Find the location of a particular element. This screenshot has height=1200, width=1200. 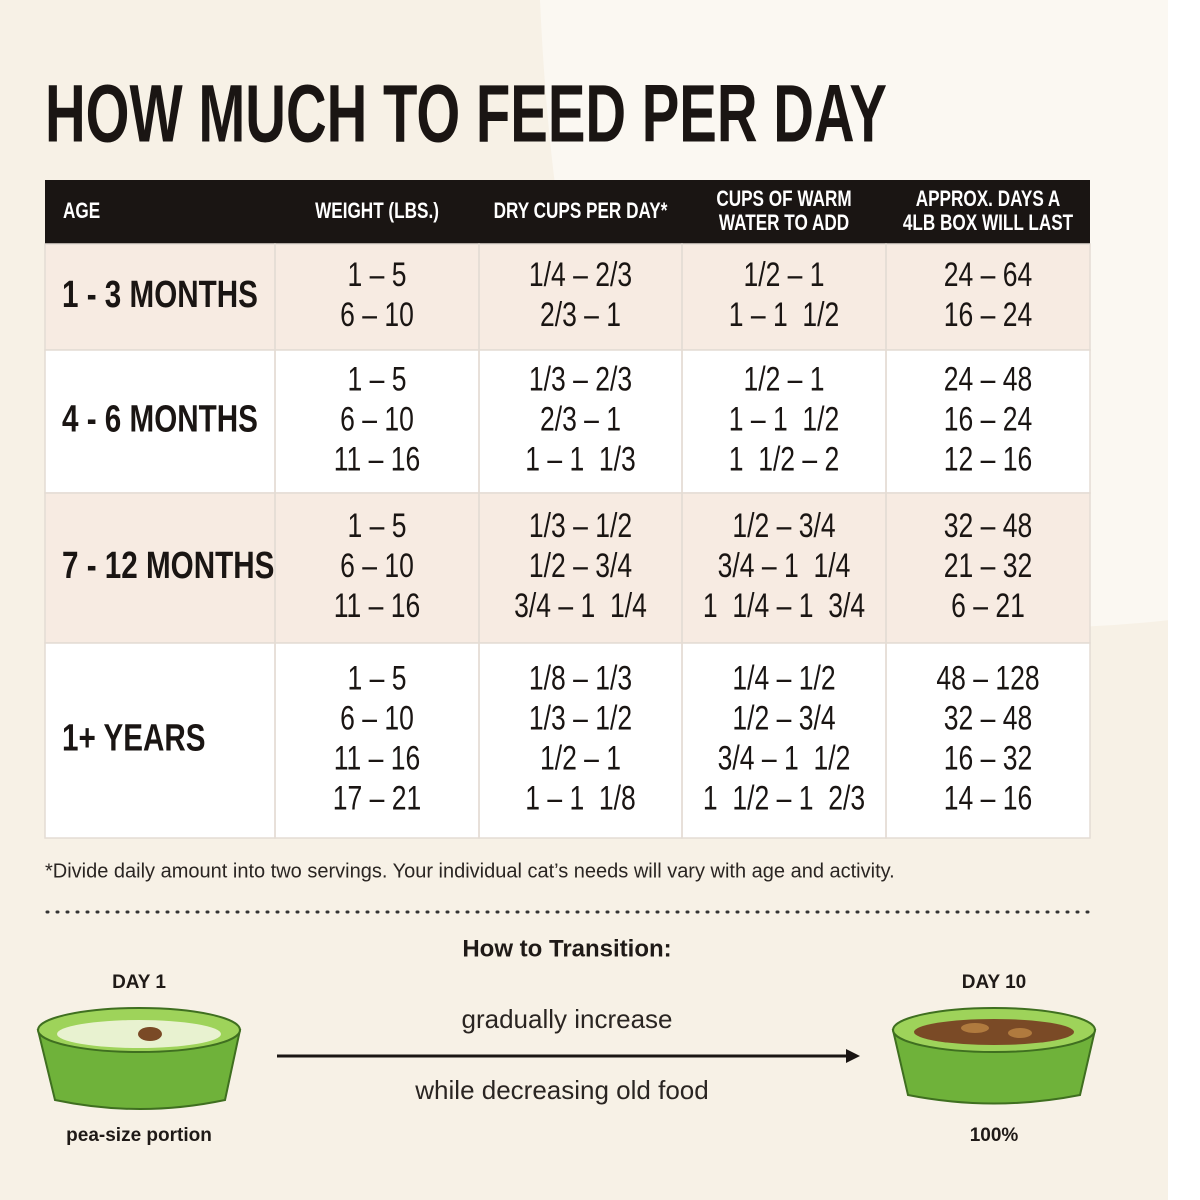

header-cell: WEIGHT (LBS.) is located at coordinates (377, 211).